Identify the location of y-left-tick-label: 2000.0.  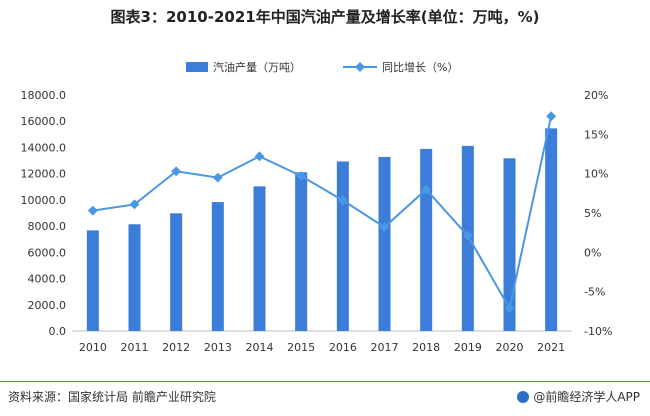
(47, 305).